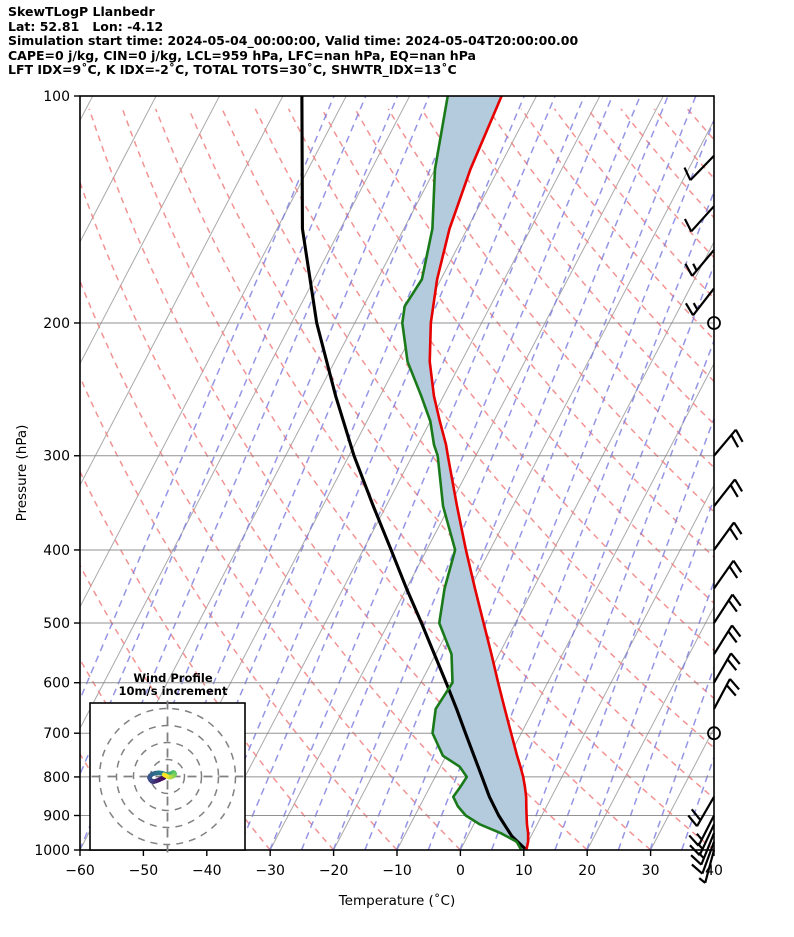 The width and height of the screenshot is (794, 937). I want to click on temperature-tick-label: 40, so click(714, 871).